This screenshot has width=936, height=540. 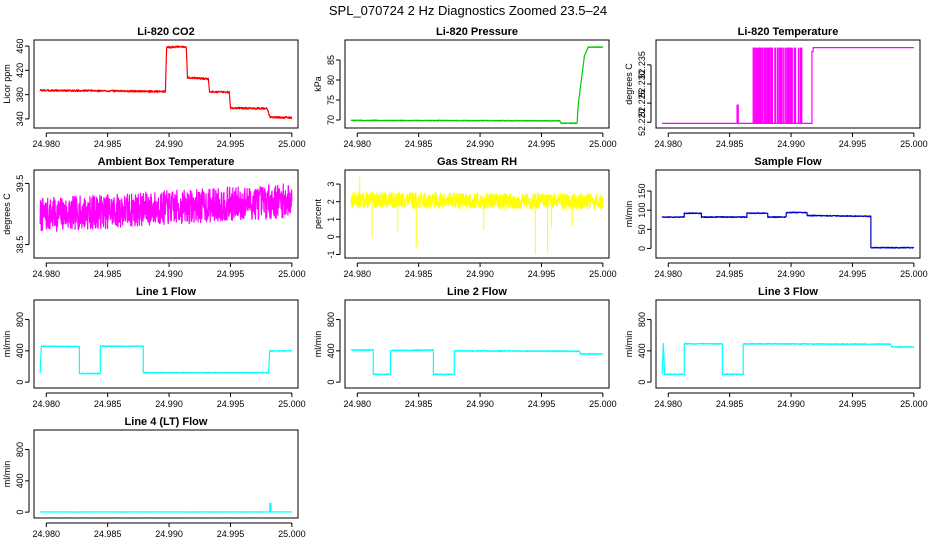 I want to click on y-tick-label: 150, so click(x=642, y=191).